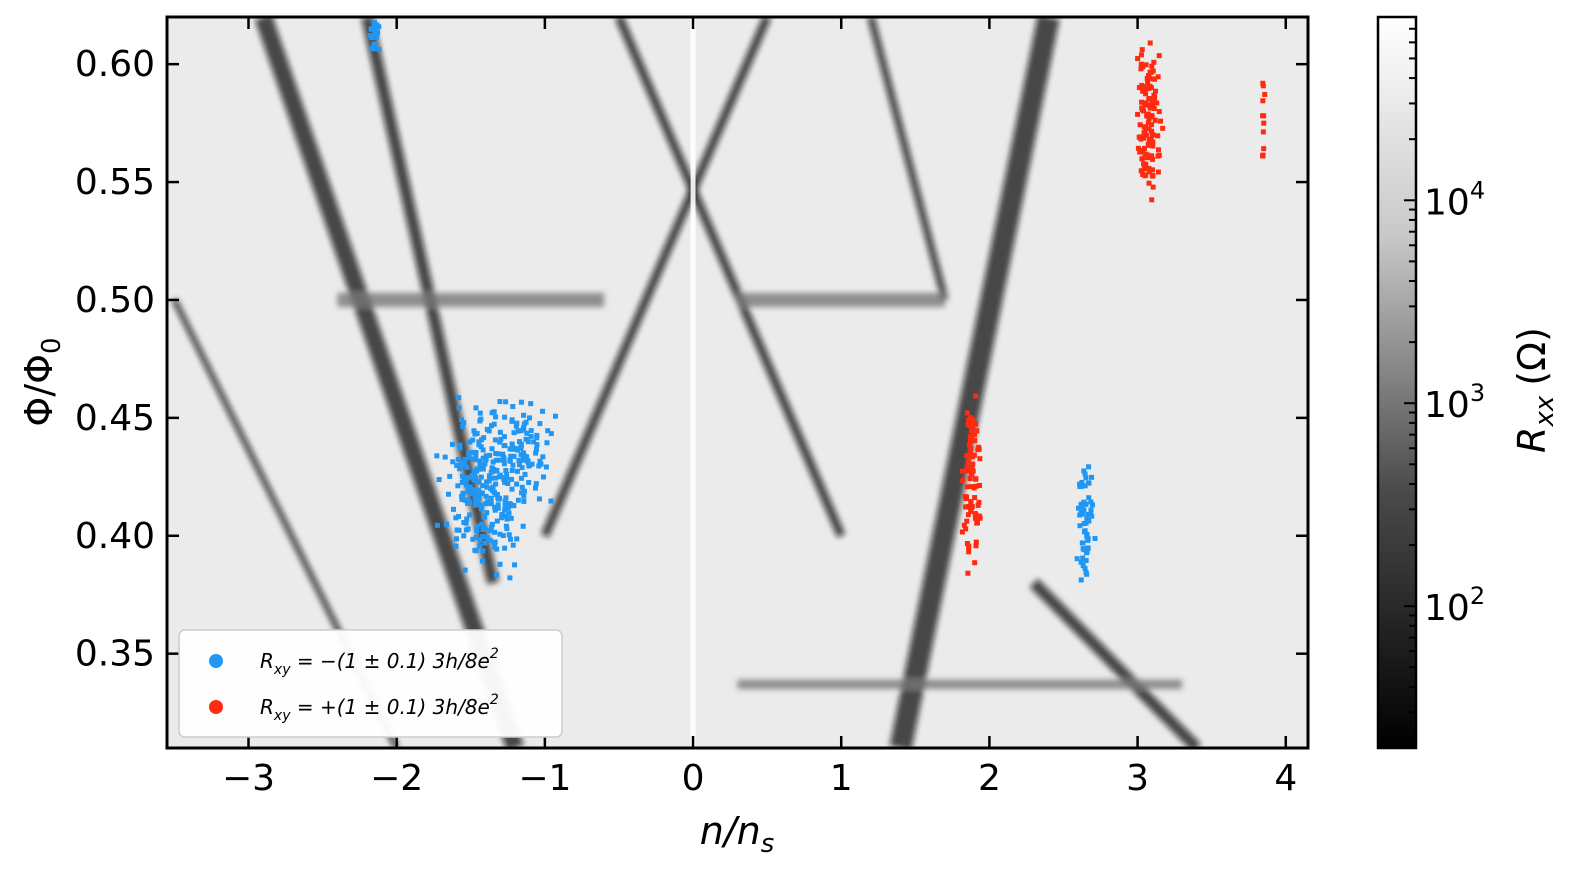  Describe the element at coordinates (1468, 382) in the screenshot. I see `colorbar: 102 103 104 Rxx(Ω)` at that location.